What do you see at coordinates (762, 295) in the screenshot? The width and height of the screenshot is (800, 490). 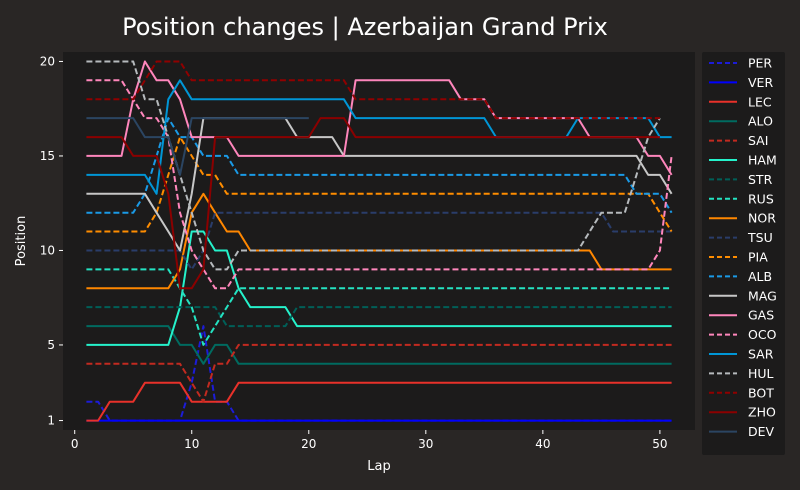 I see `legend-label-mag: MAG` at bounding box center [762, 295].